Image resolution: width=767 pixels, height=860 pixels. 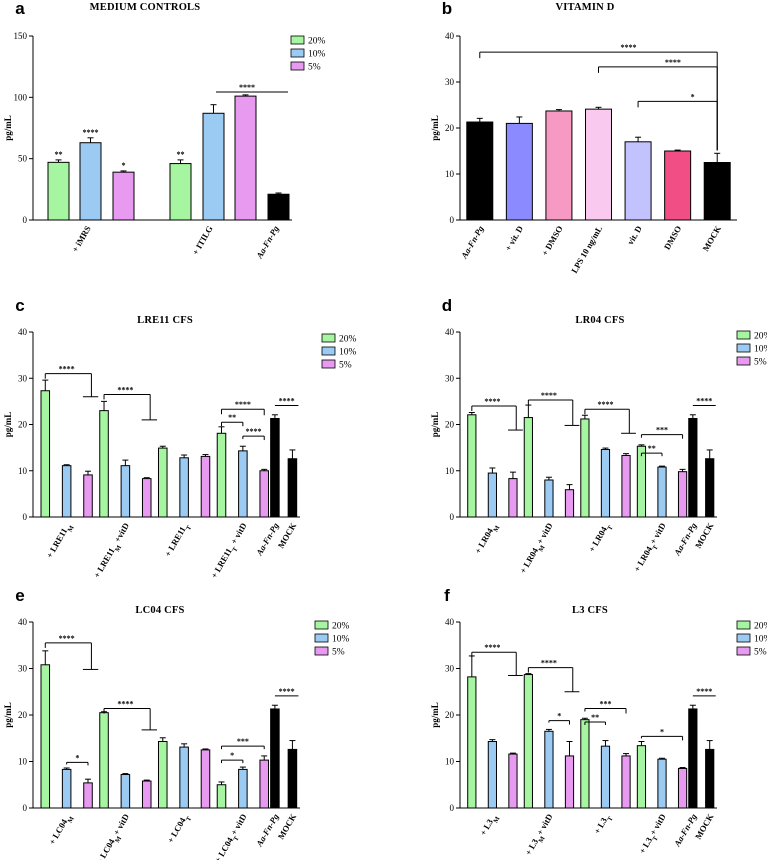 I want to click on category-label: + ITILG, so click(x=202, y=240).